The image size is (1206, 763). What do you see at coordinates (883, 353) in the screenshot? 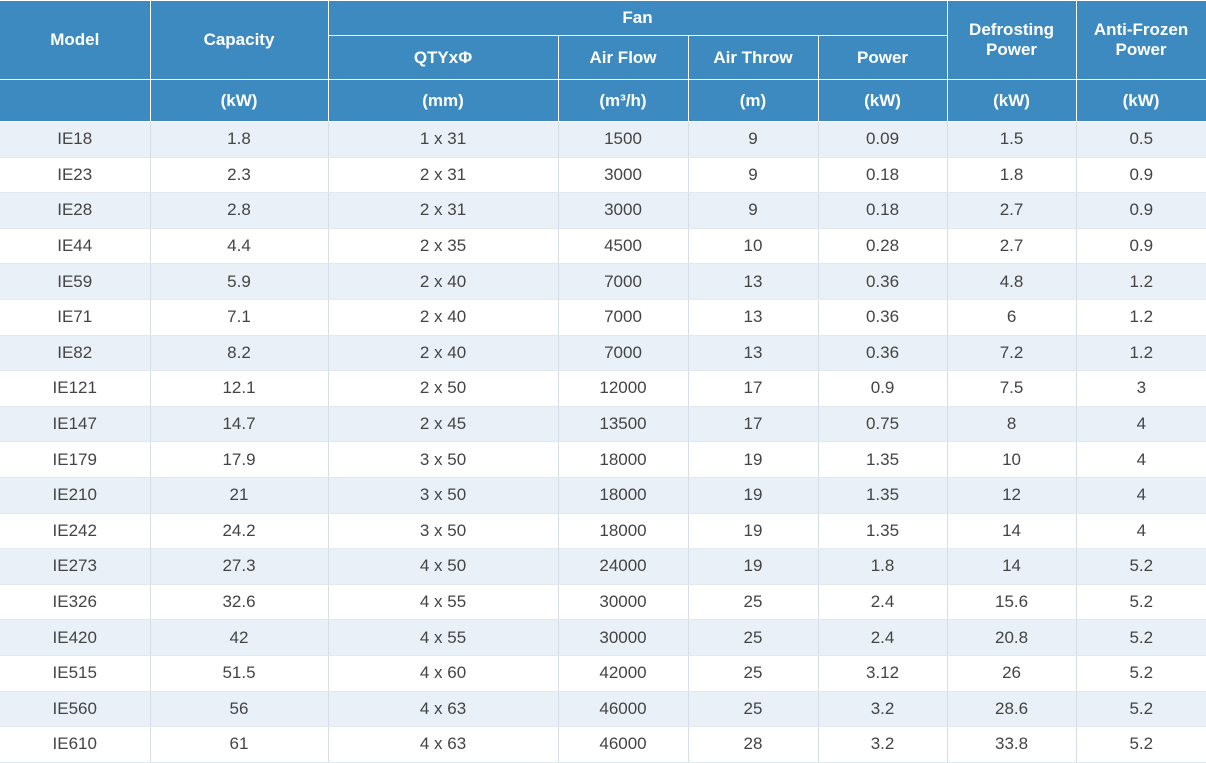
I see `cell-fan-power: 0.36` at bounding box center [883, 353].